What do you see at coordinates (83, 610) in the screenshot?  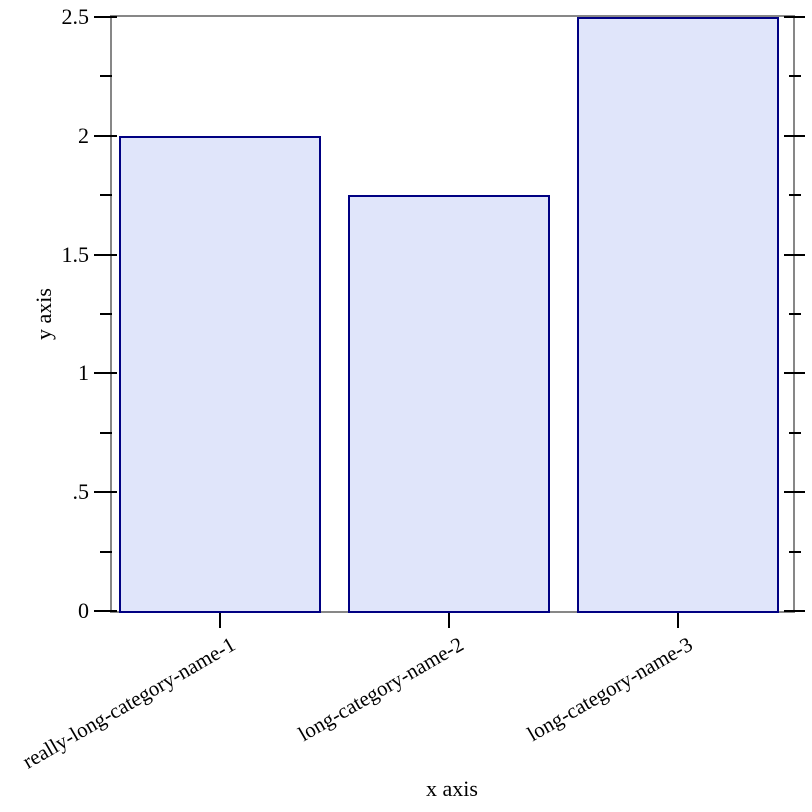 I see `y-tick-label: 0` at bounding box center [83, 610].